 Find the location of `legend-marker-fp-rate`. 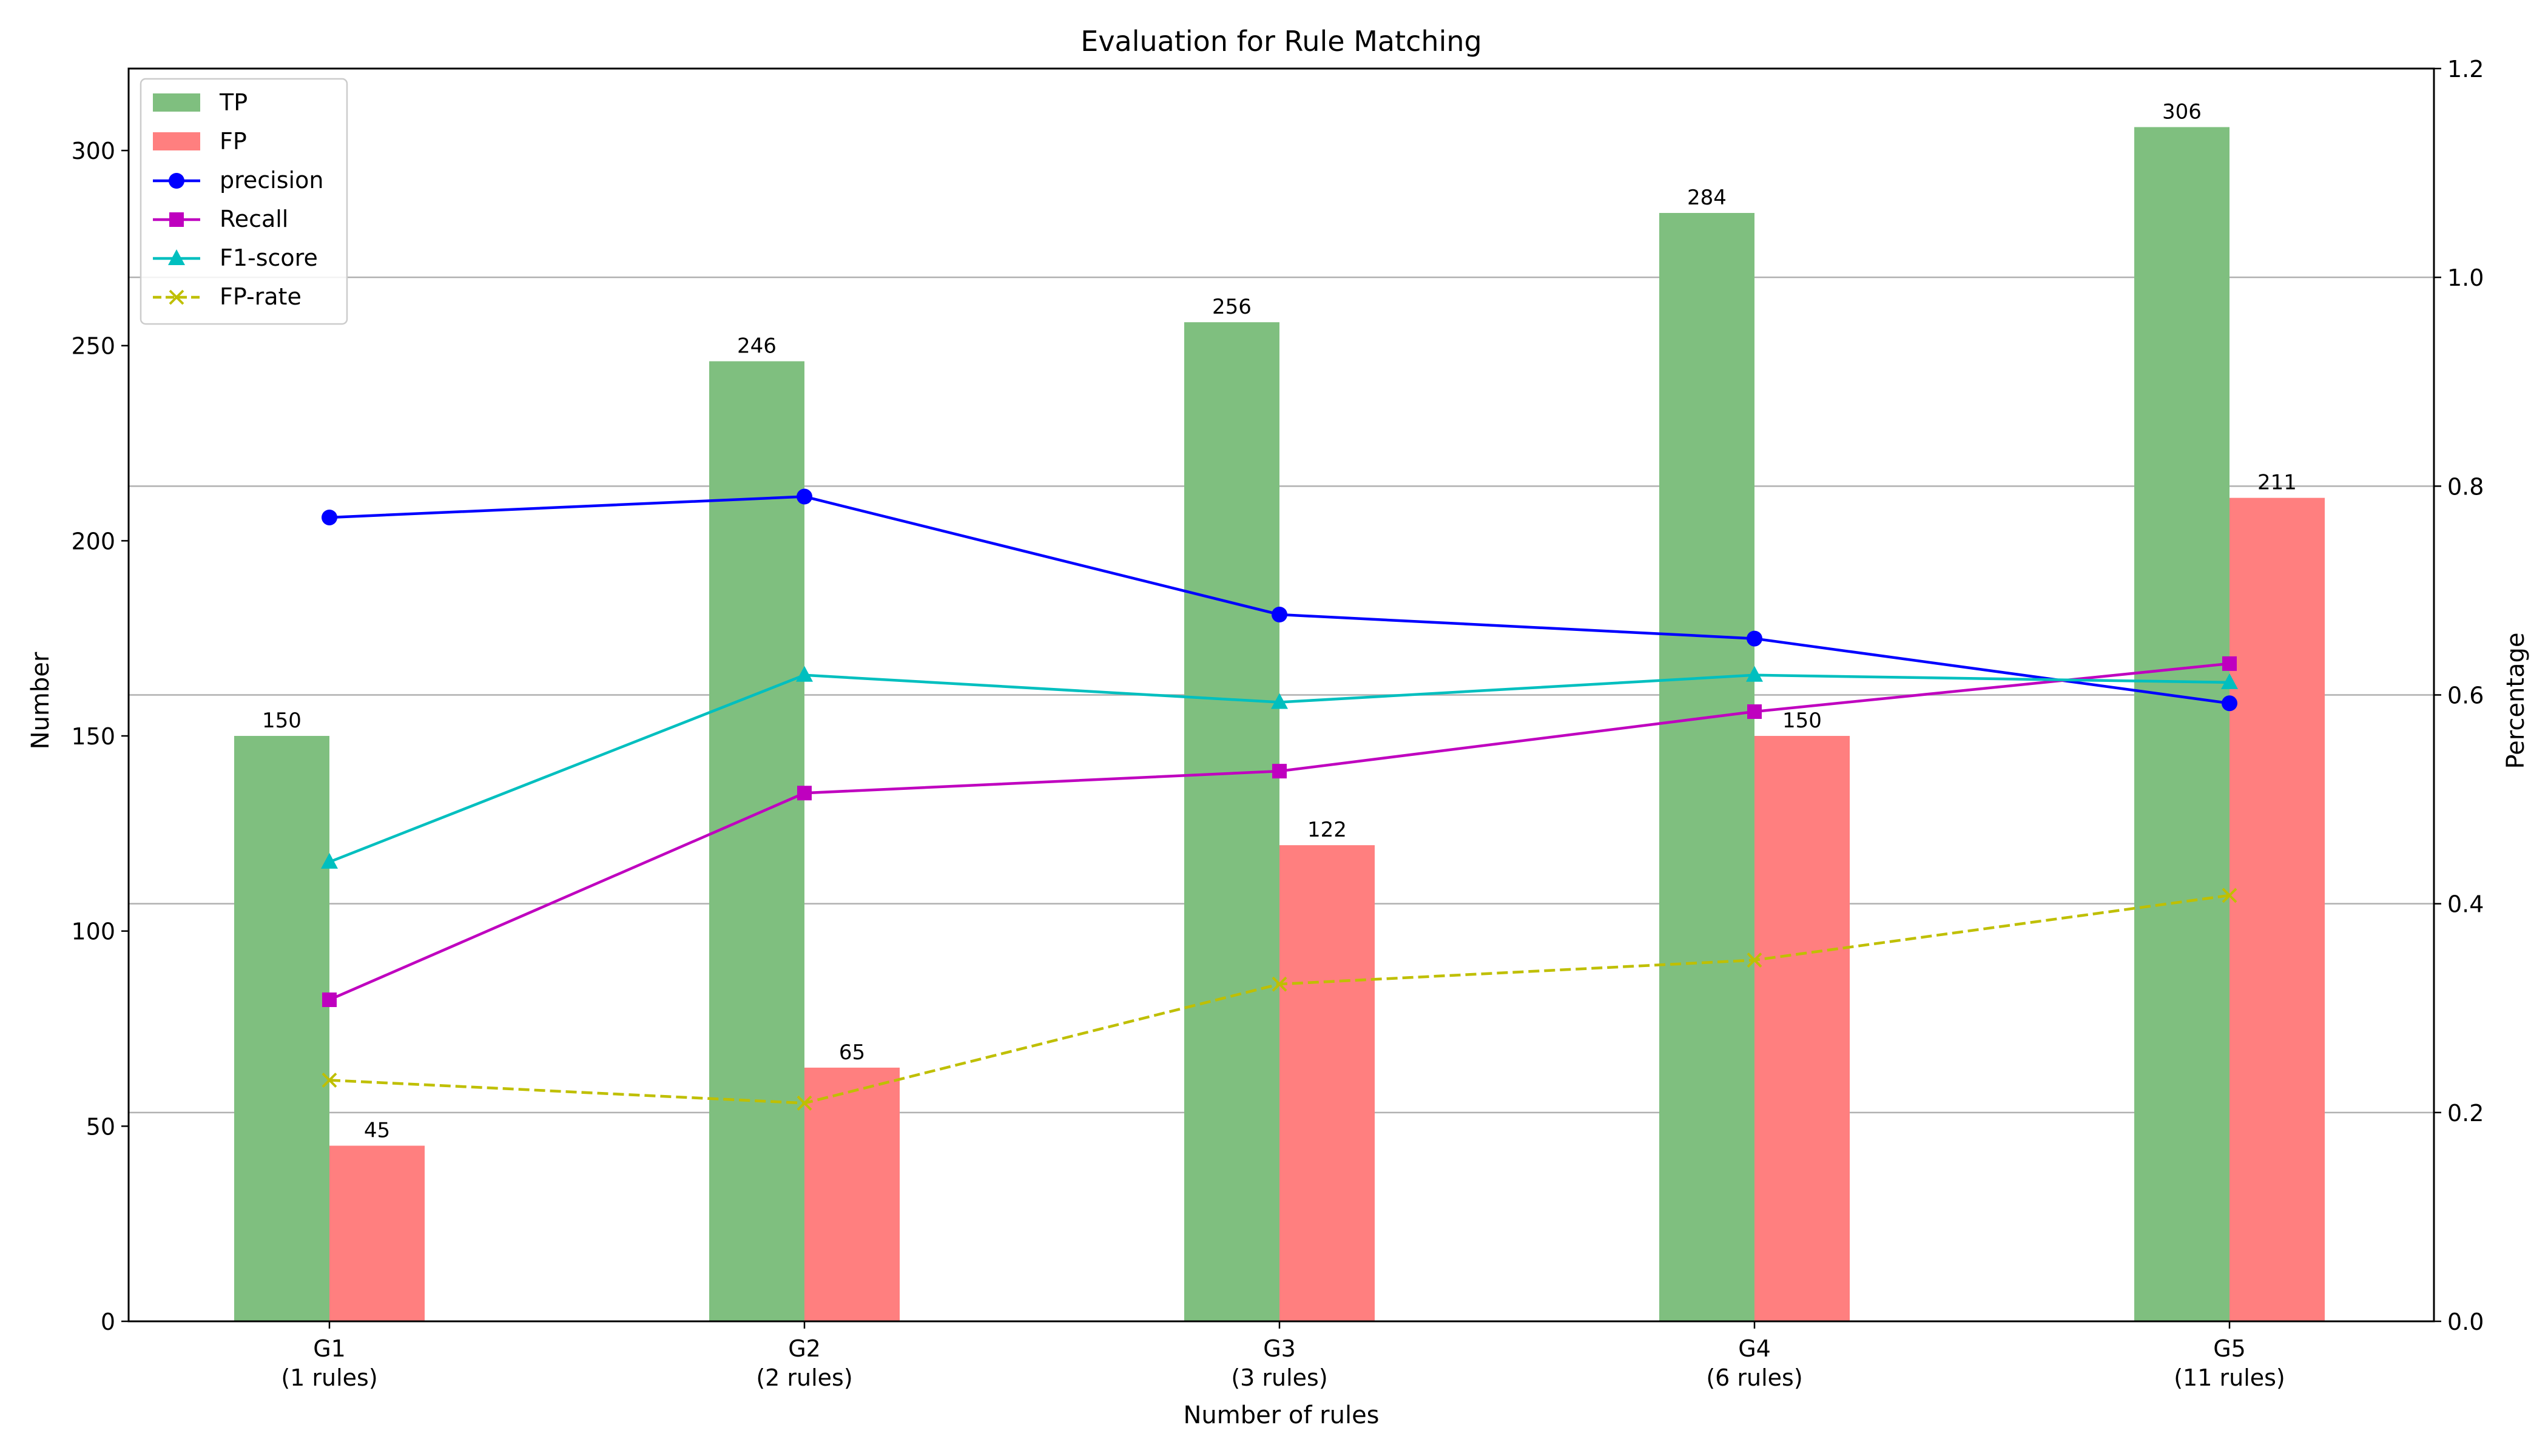

legend-marker-fp-rate is located at coordinates (176, 297).